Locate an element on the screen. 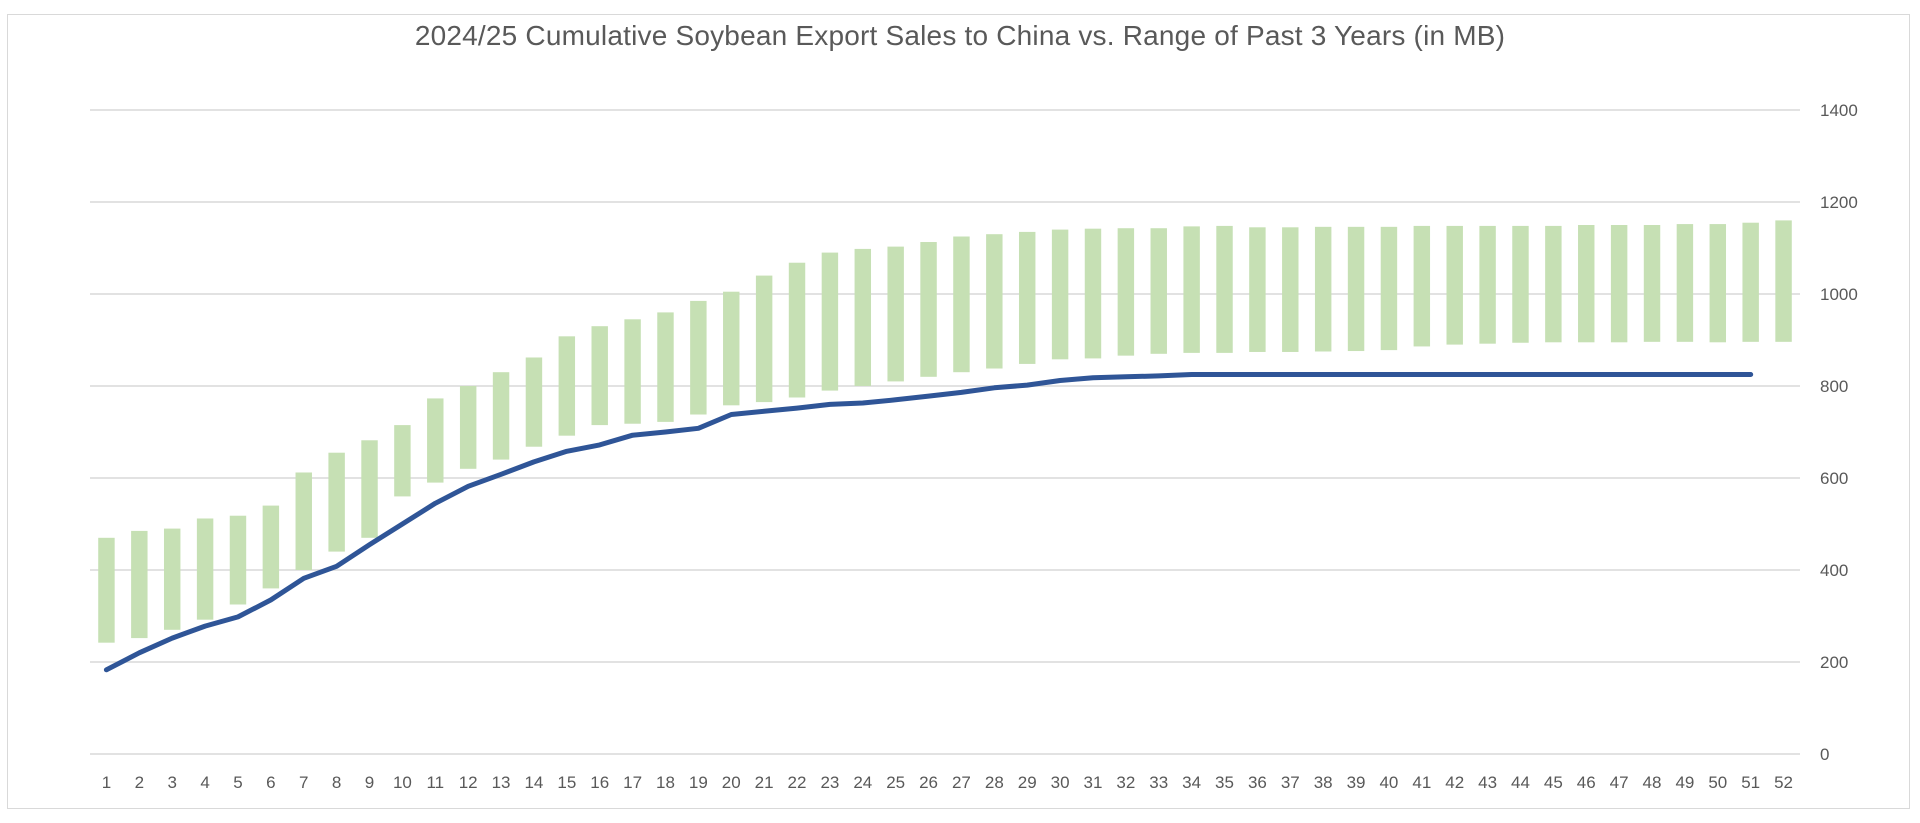  x-tick-label: 29 is located at coordinates (1027, 782).